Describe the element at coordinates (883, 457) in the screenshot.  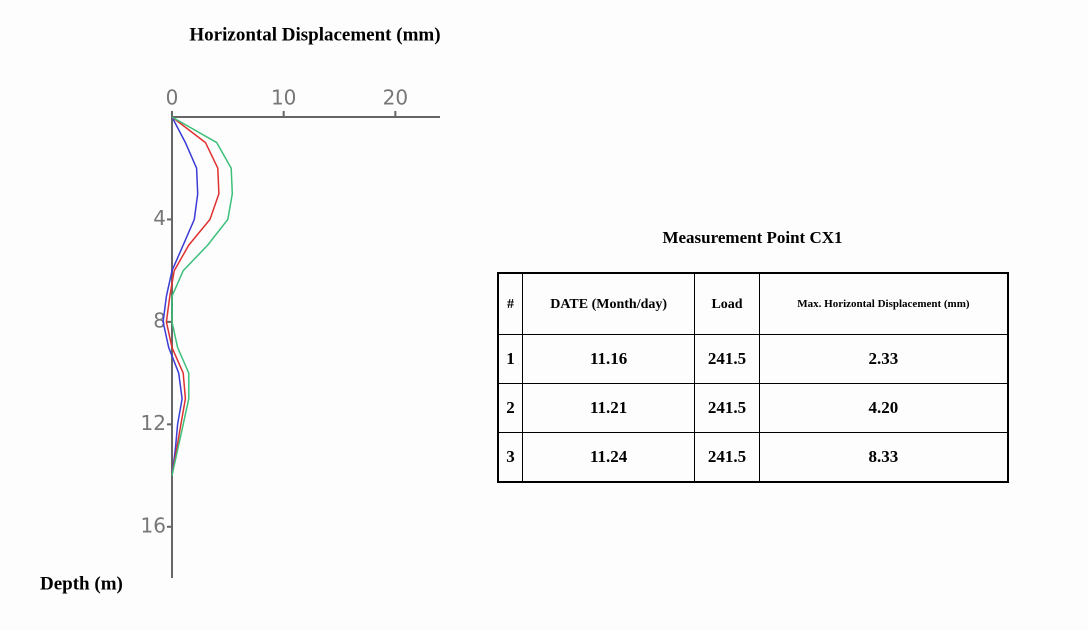
I see `table-cell: 8.33` at that location.